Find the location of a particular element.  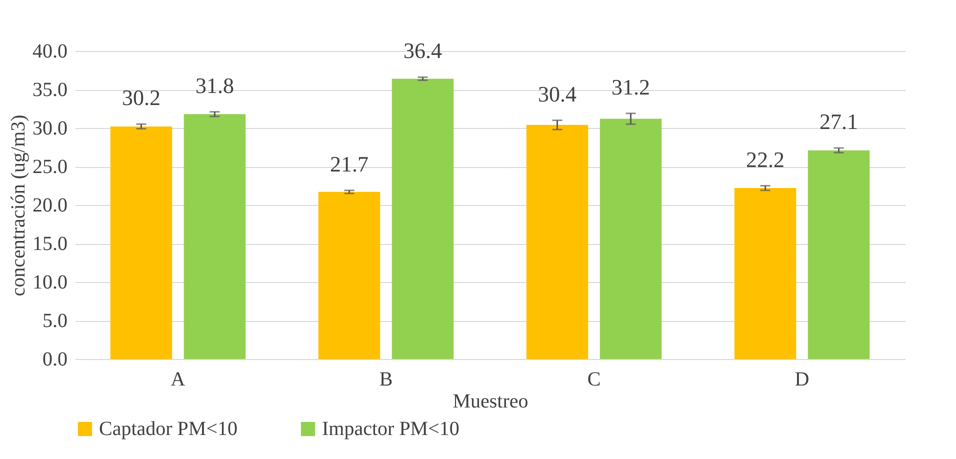

data-label: 22.2 is located at coordinates (765, 159).